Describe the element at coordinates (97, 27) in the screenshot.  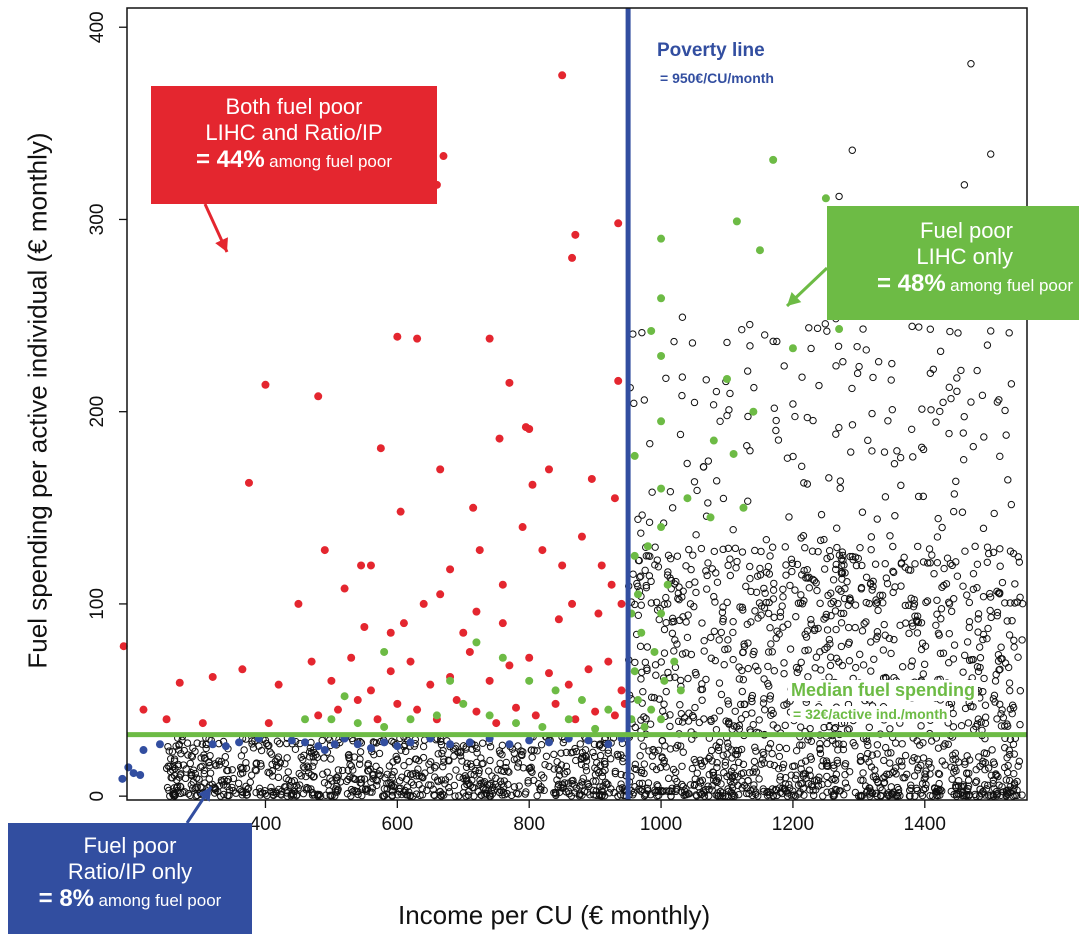
I see `y-tick-label: 400` at that location.